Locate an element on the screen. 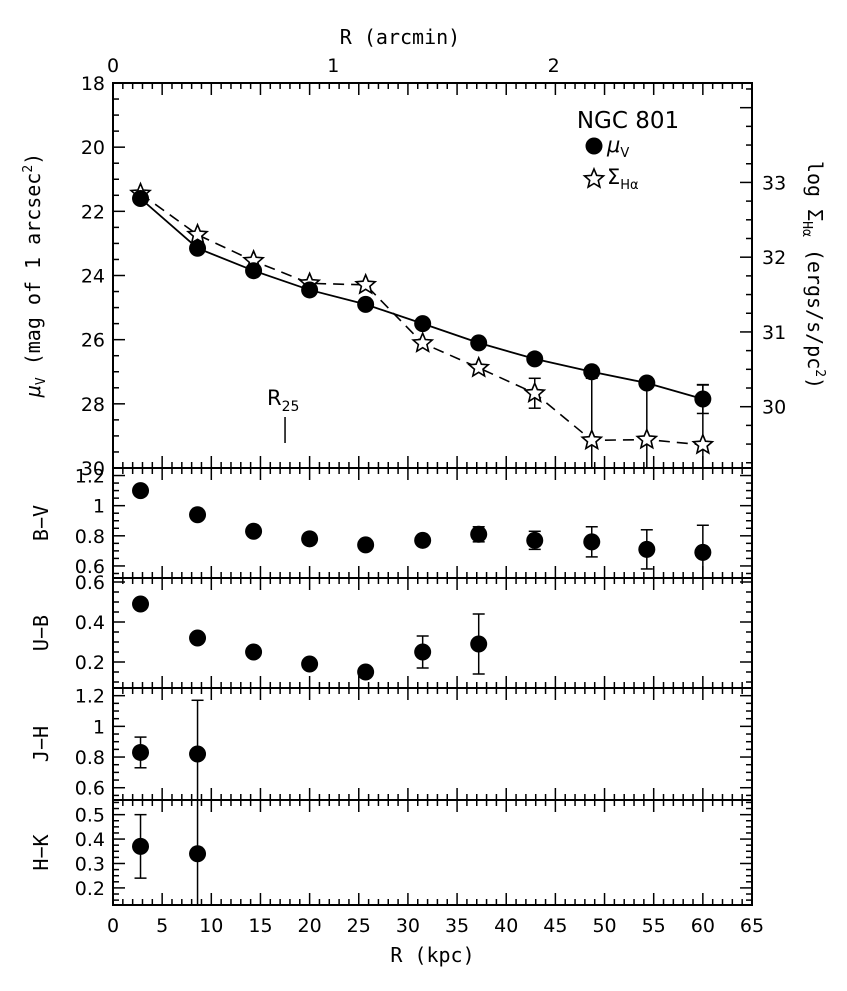 The image size is (847, 991). x-tick-label: 35 is located at coordinates (457, 926).